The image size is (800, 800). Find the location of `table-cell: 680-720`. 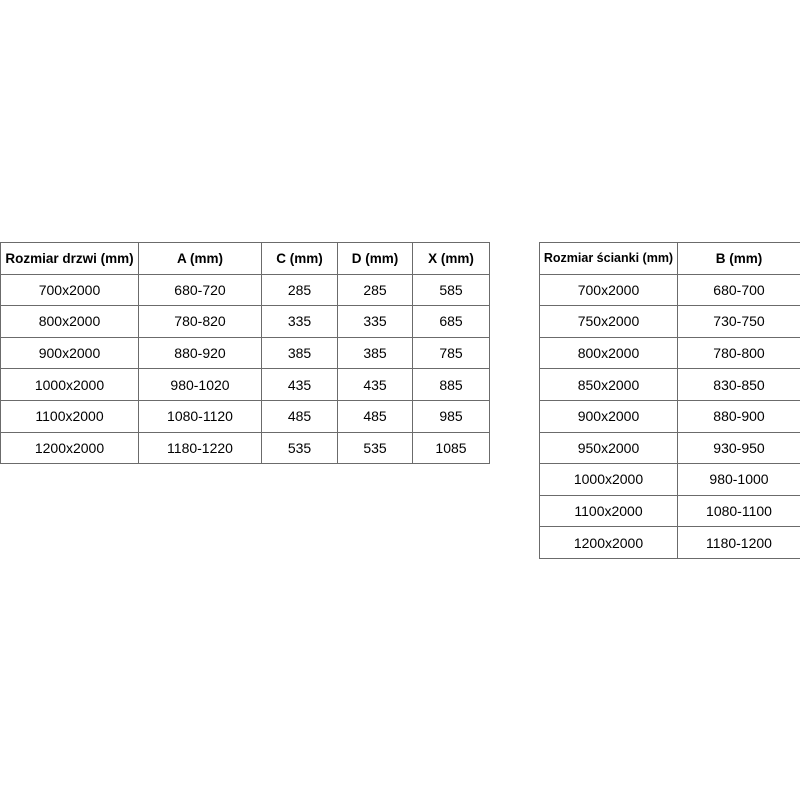

table-cell: 680-720 is located at coordinates (200, 290).